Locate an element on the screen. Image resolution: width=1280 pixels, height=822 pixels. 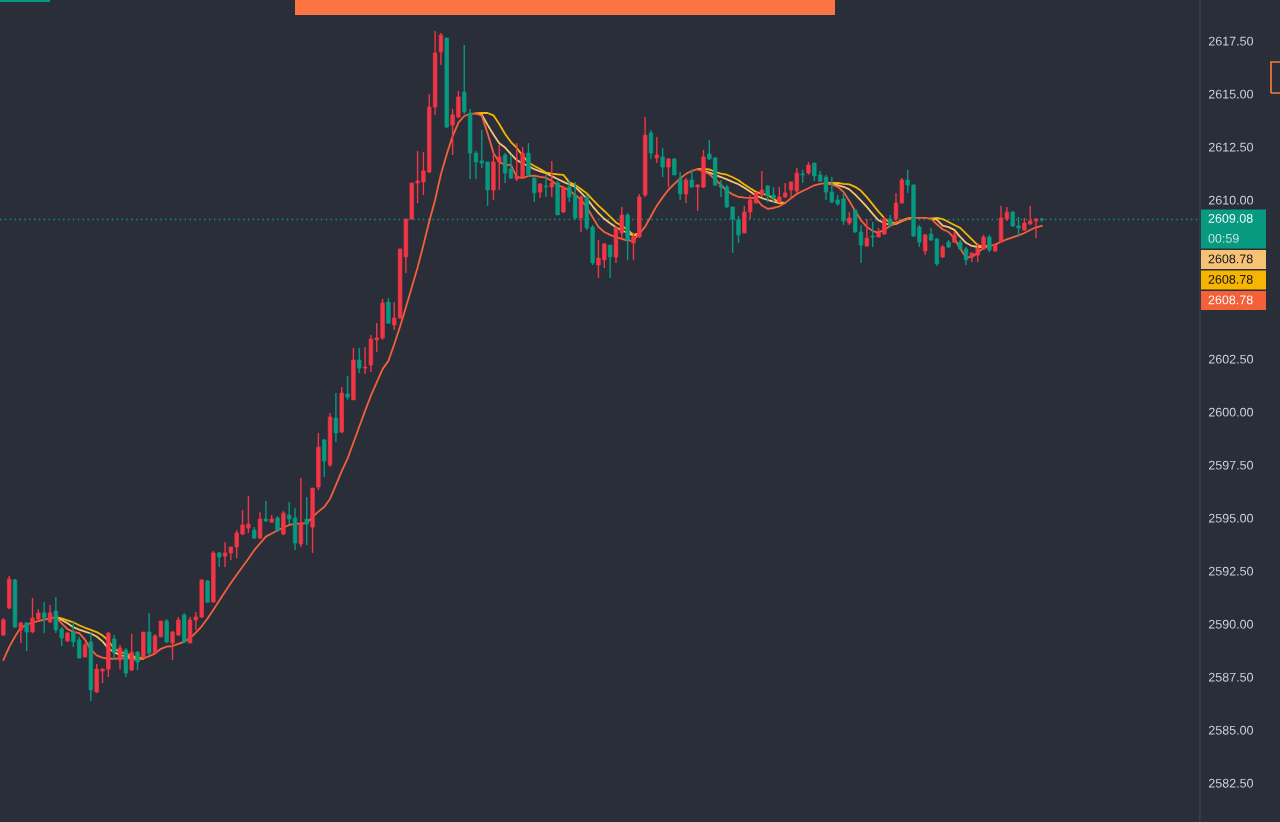
y-tick-label: 2590.00 is located at coordinates (1231, 624).